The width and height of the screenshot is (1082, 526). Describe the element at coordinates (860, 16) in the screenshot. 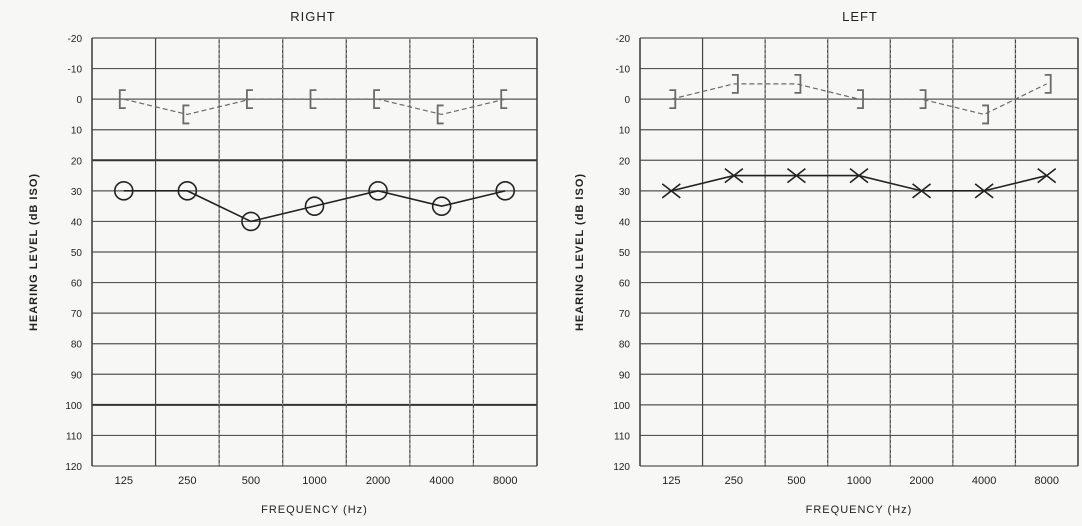

I see `panel-title: LEFT` at that location.